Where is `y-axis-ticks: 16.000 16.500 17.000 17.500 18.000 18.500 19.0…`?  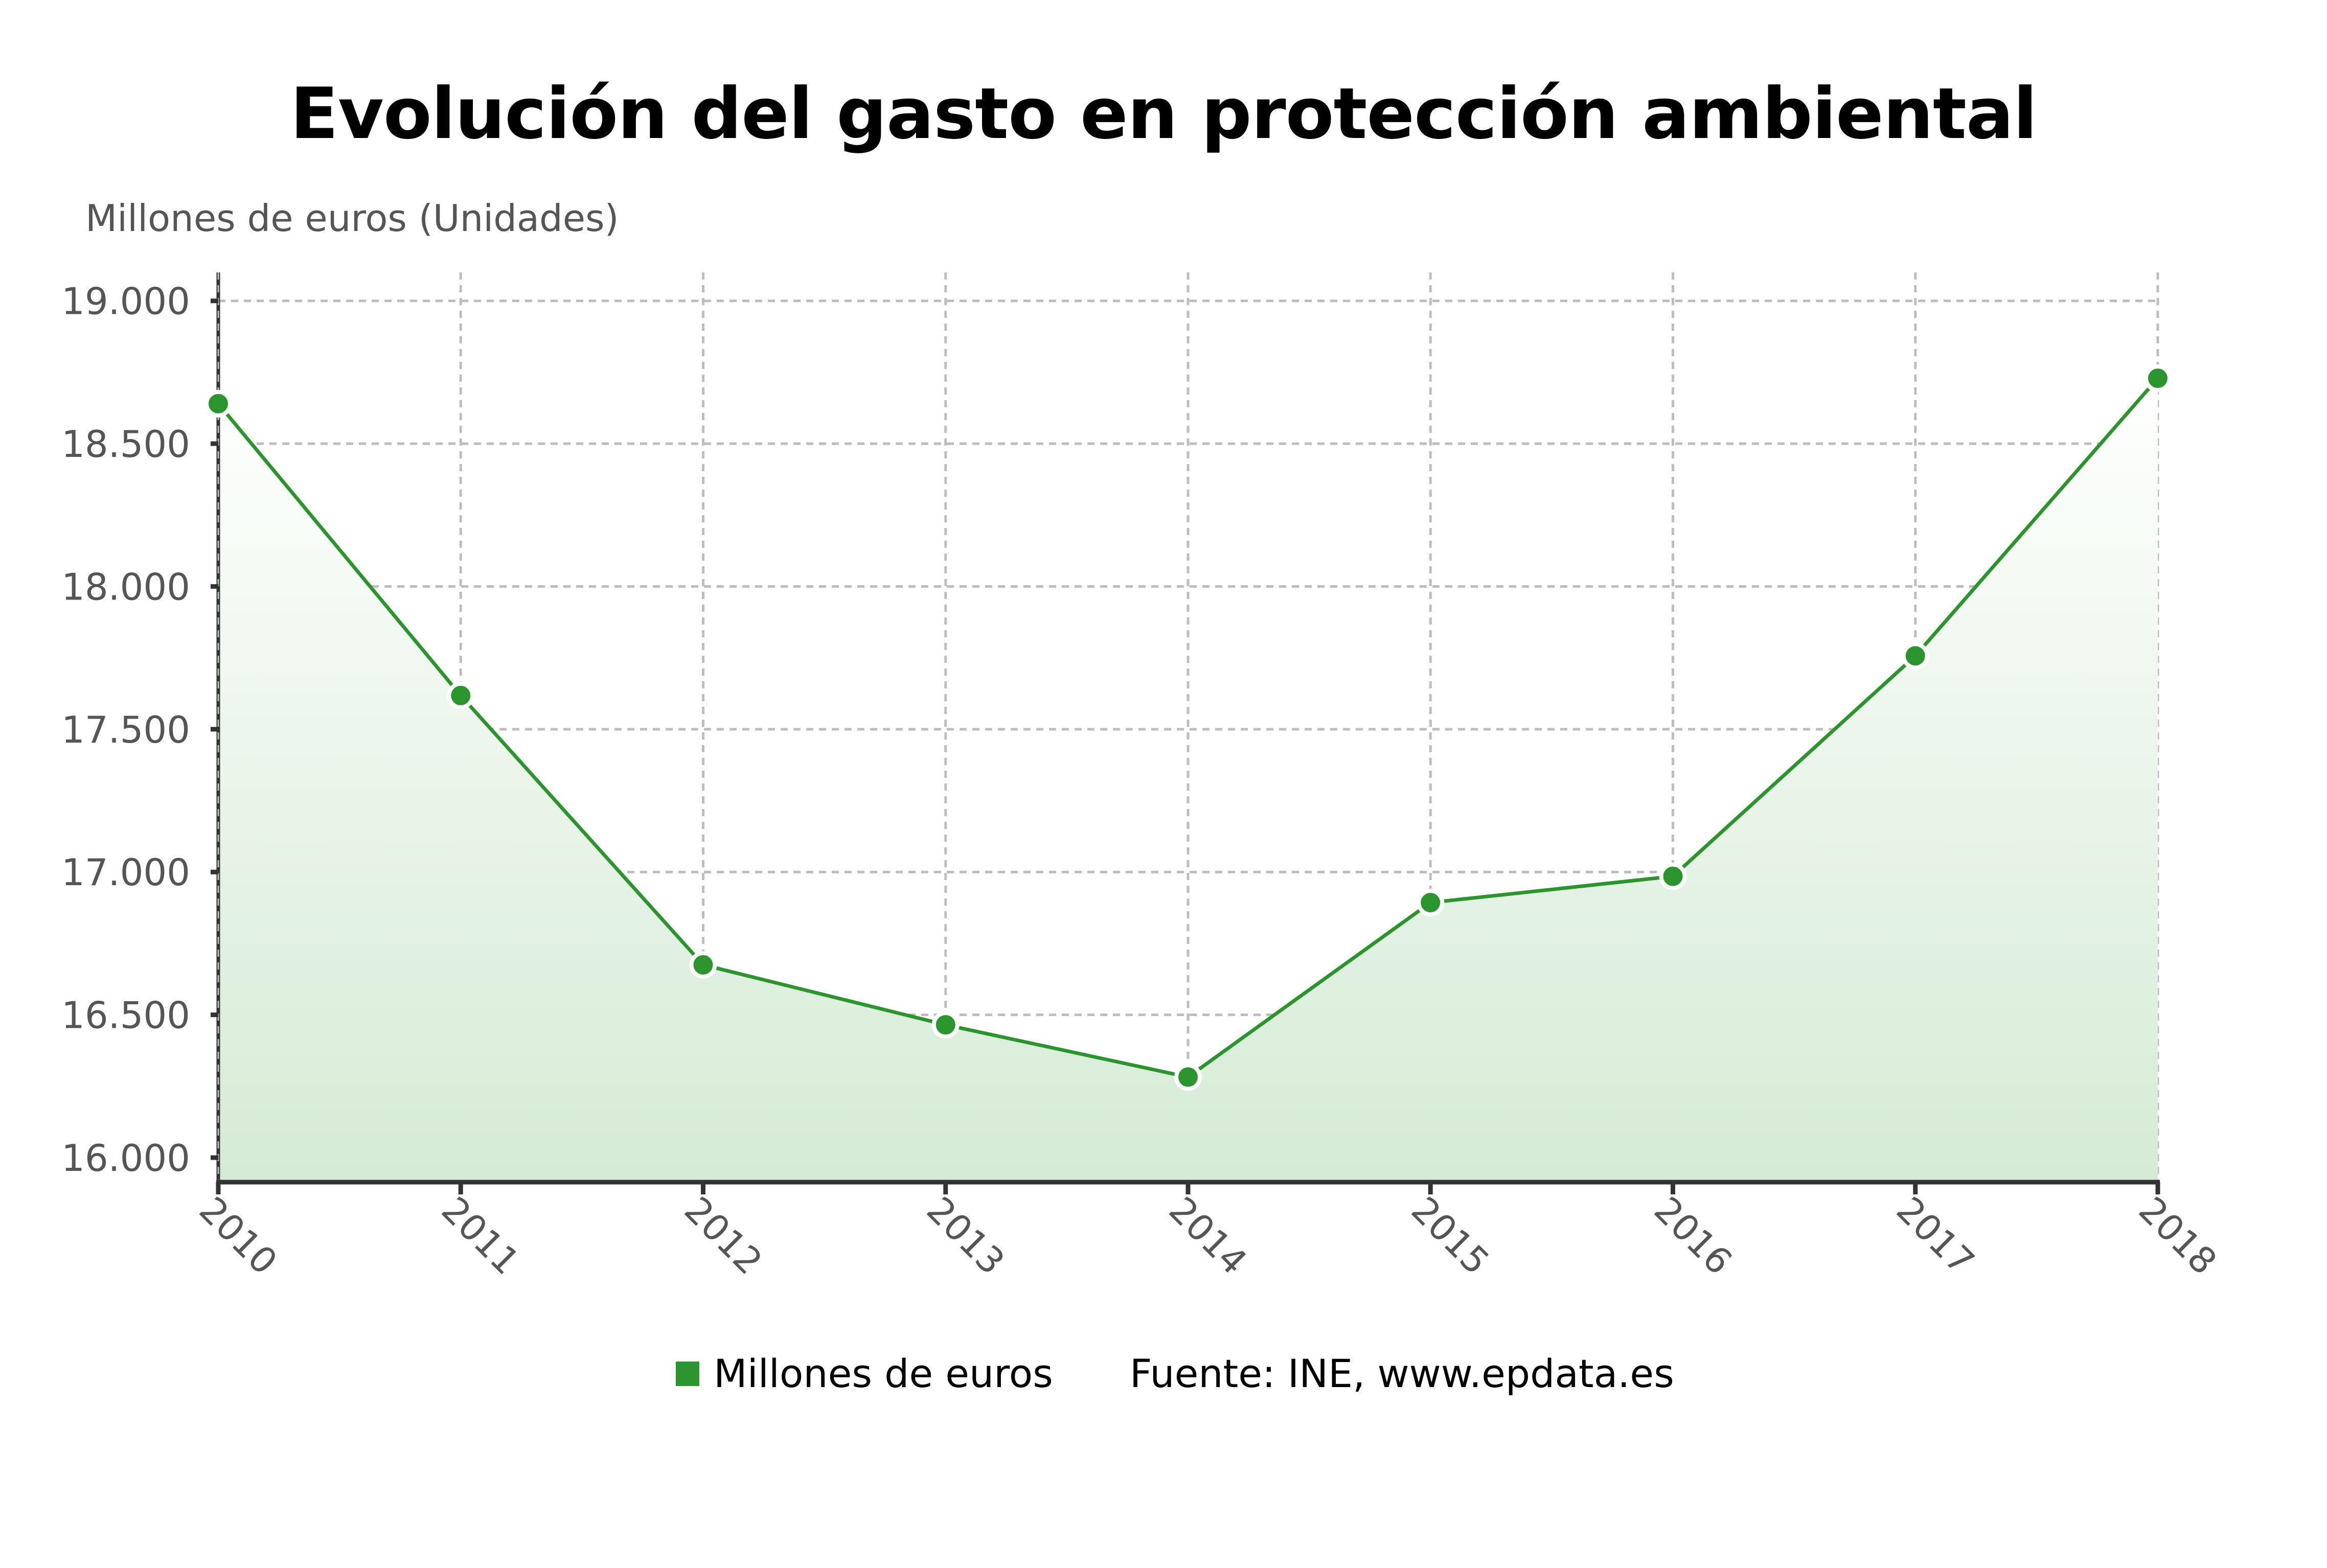 y-axis-ticks: 16.000 16.500 17.000 17.500 18.000 18.500 19.0… is located at coordinates (139, 730).